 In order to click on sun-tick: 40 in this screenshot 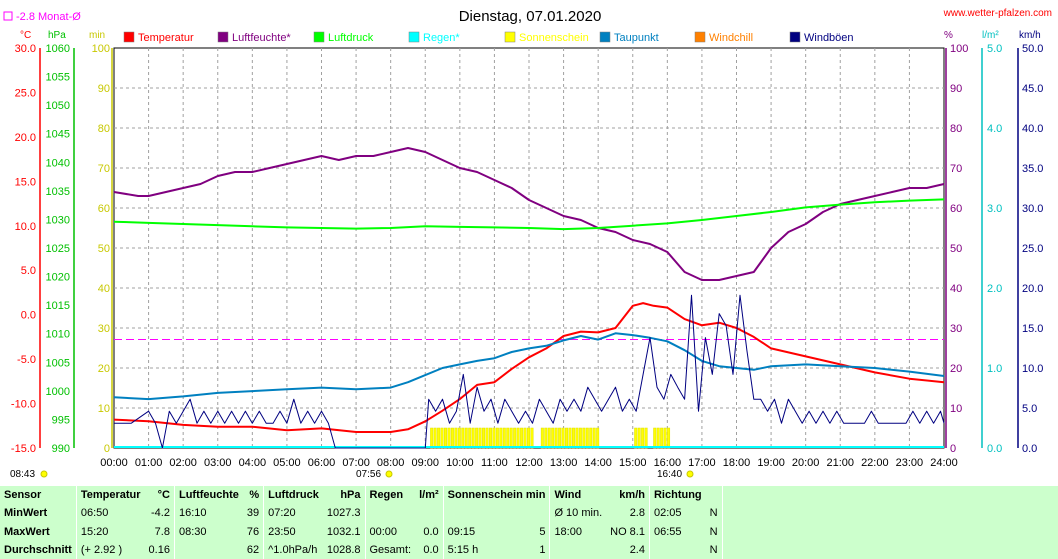, I will do `click(104, 289)`.